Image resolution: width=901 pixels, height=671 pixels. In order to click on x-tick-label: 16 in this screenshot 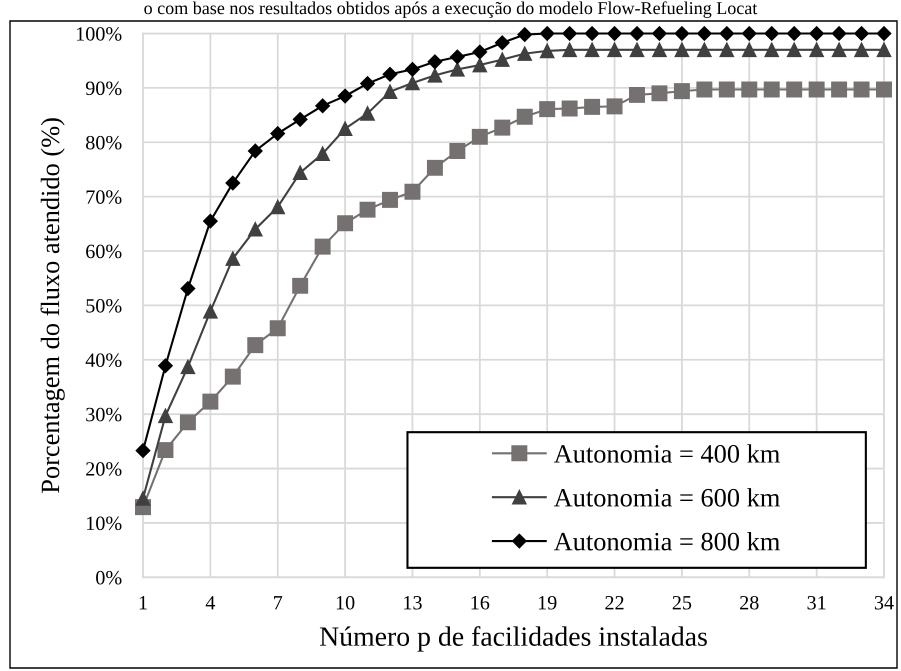, I will do `click(481, 603)`.